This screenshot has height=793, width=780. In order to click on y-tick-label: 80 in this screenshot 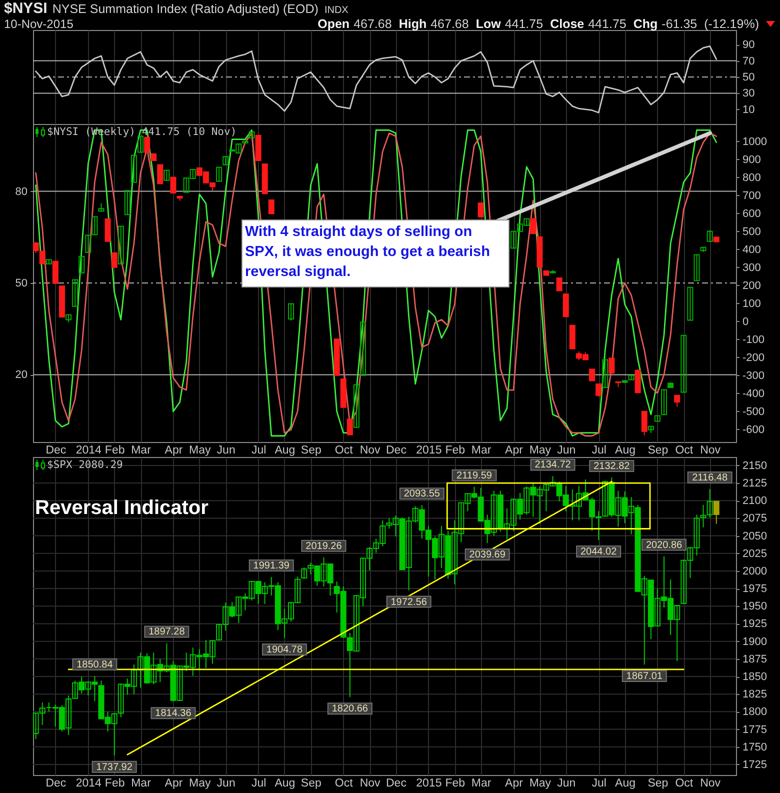, I will do `click(21, 192)`.